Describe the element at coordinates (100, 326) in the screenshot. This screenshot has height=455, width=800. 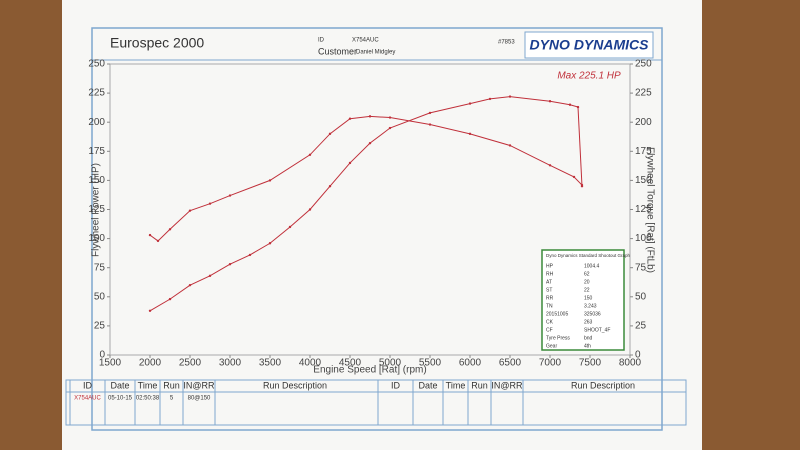
I see `y-tick-label: 25` at that location.